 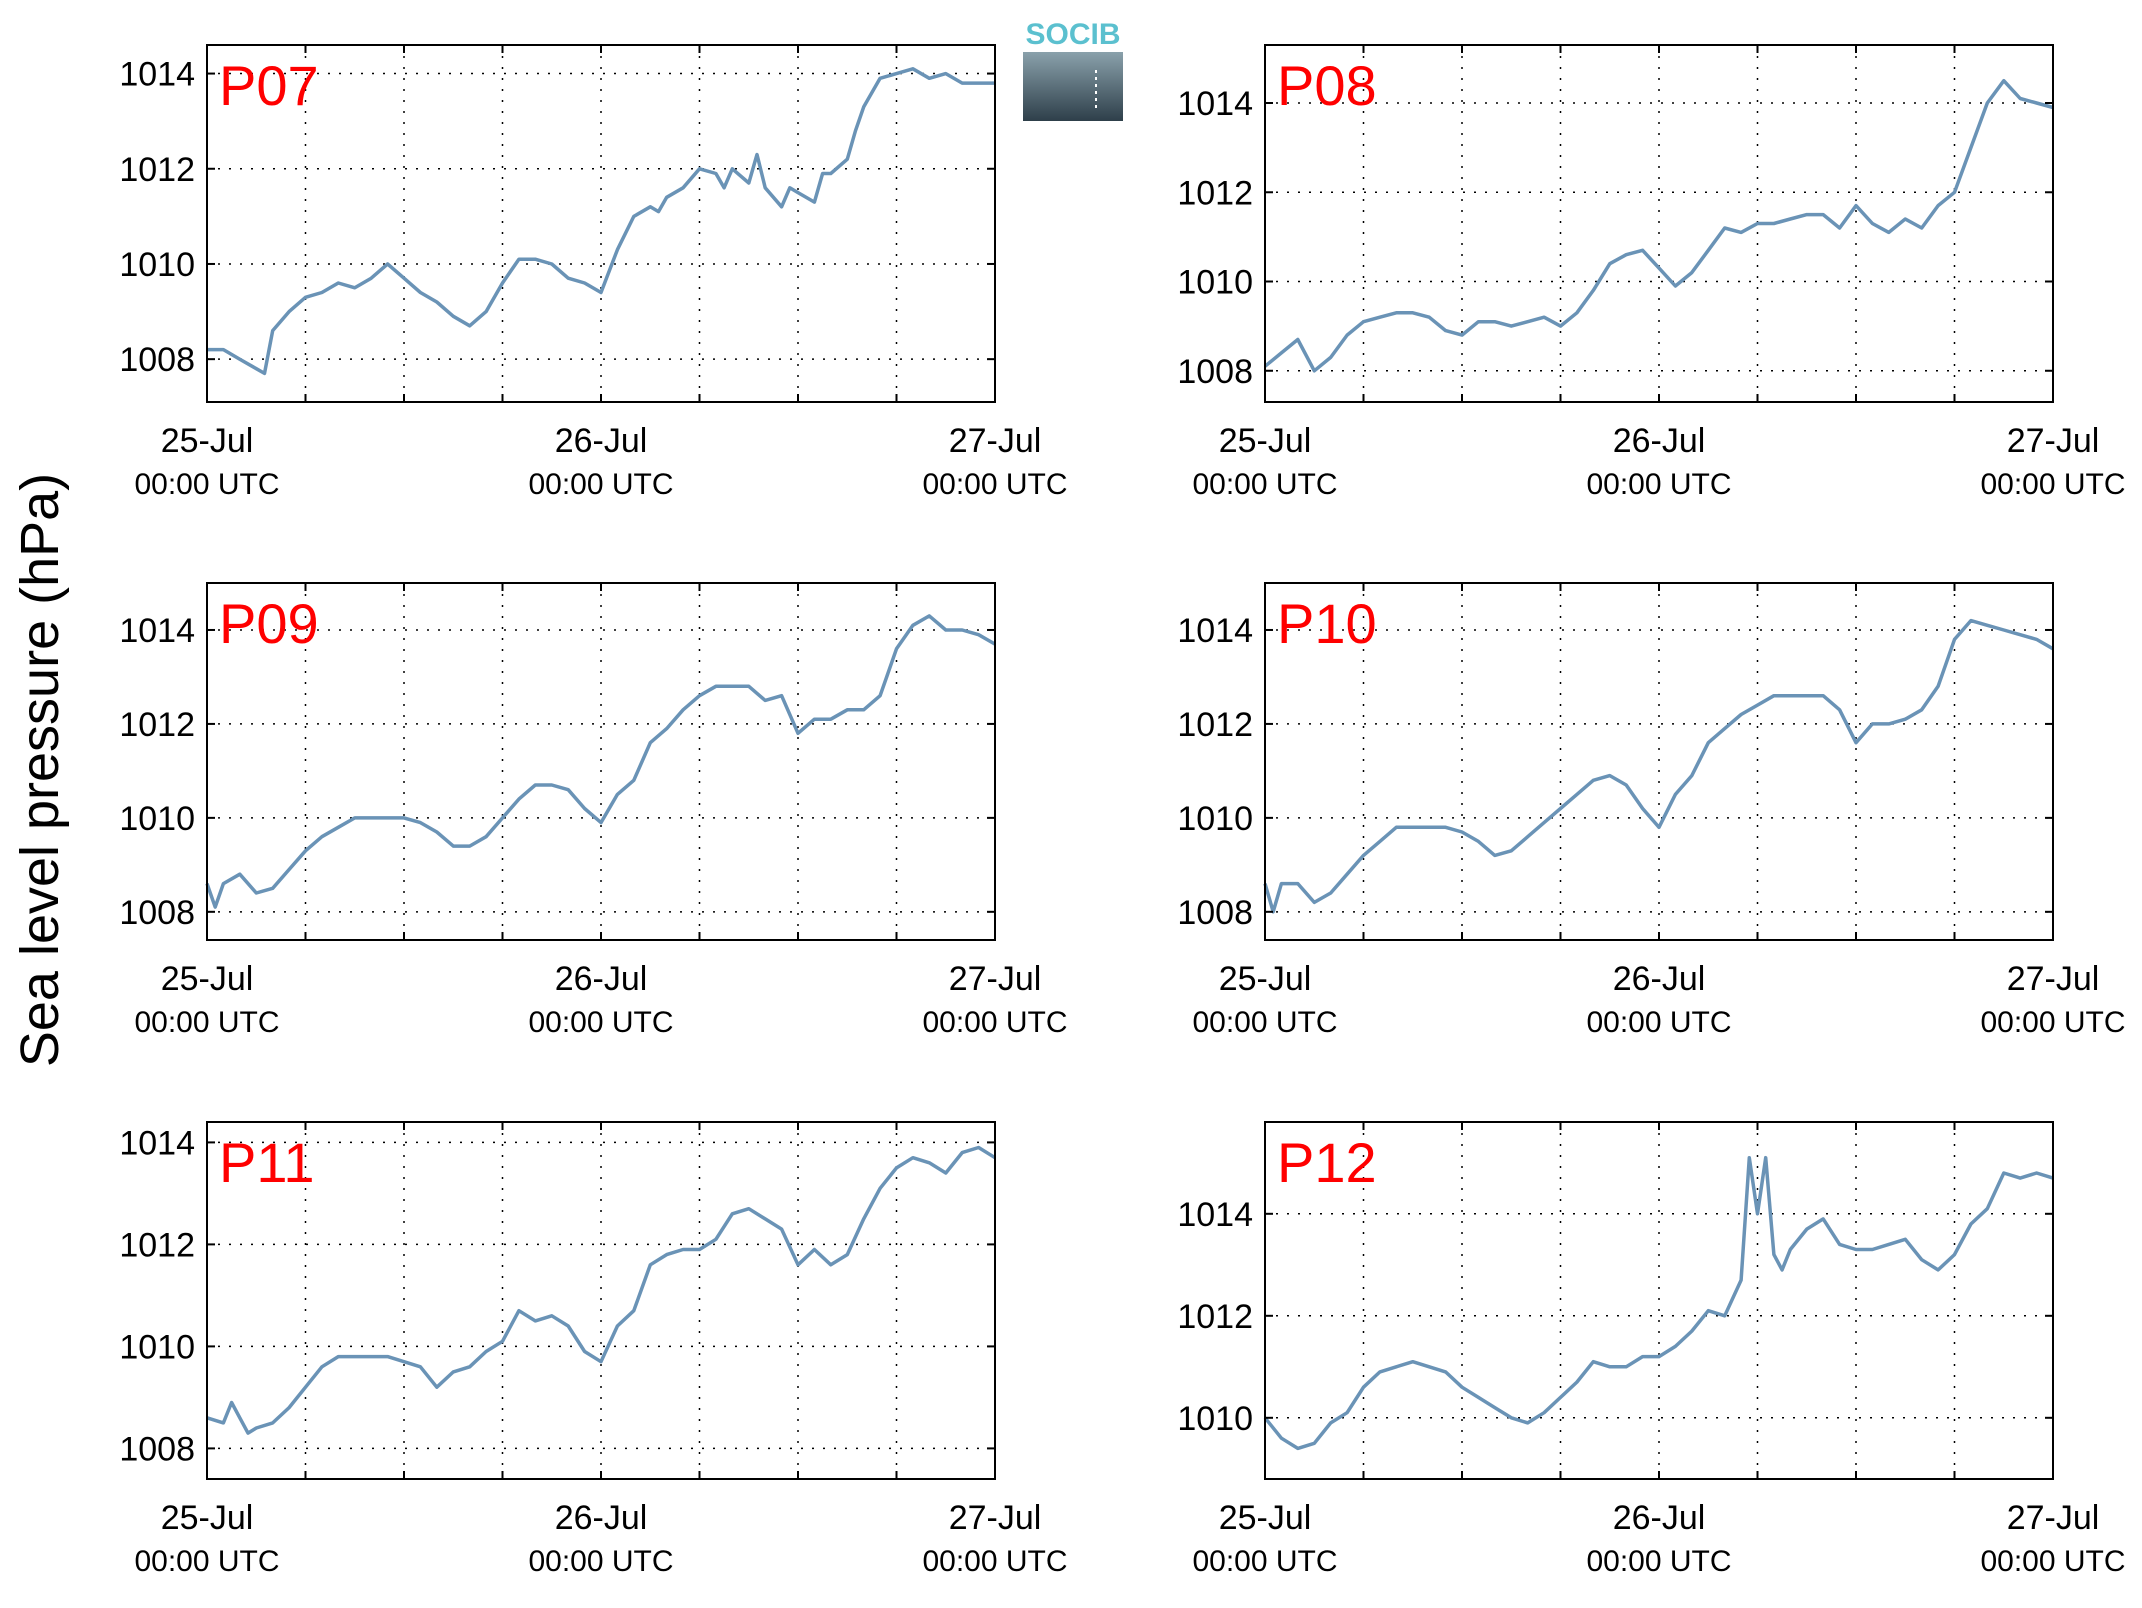 What do you see at coordinates (40, 770) in the screenshot?
I see `y-axis-label: Sea level pressure (hPa)` at bounding box center [40, 770].